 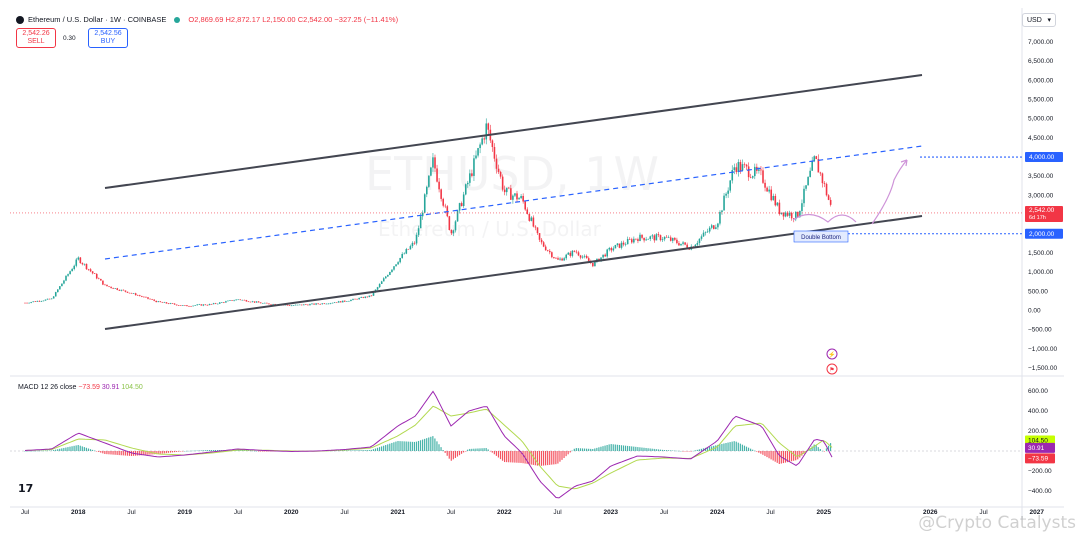 What do you see at coordinates (451, 512) in the screenshot?
I see `time-tick-label: Jul` at bounding box center [451, 512].